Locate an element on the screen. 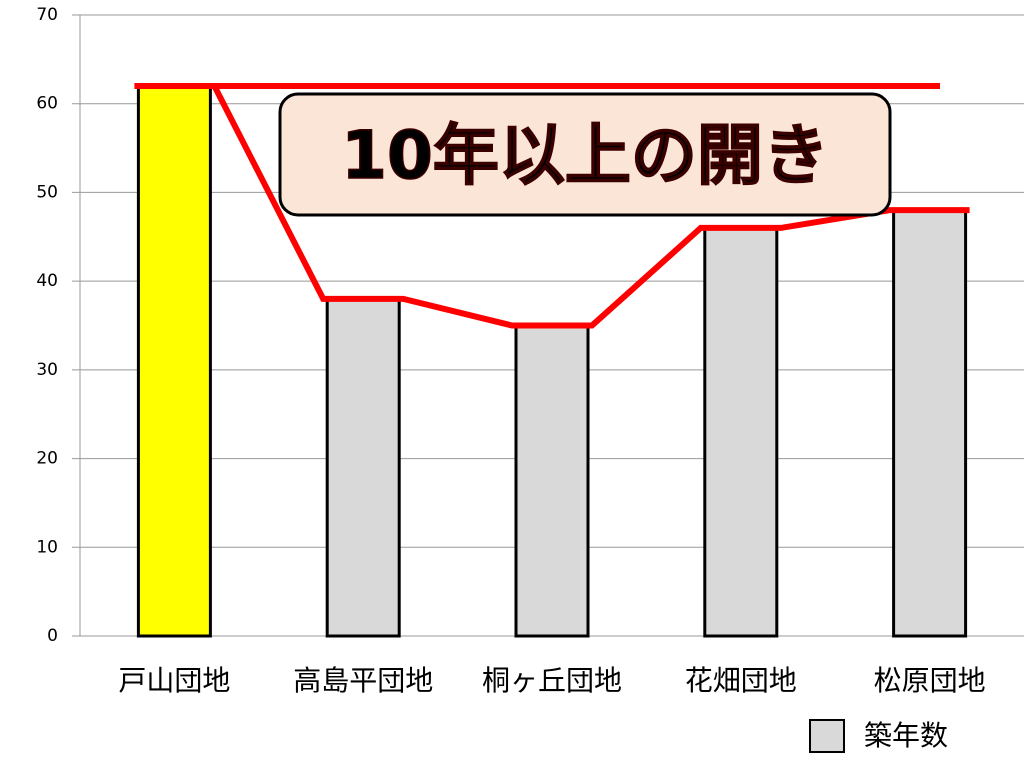 Image resolution: width=1024 pixels, height=768 pixels. x-tick-label: 花畑団地 is located at coordinates (741, 680).